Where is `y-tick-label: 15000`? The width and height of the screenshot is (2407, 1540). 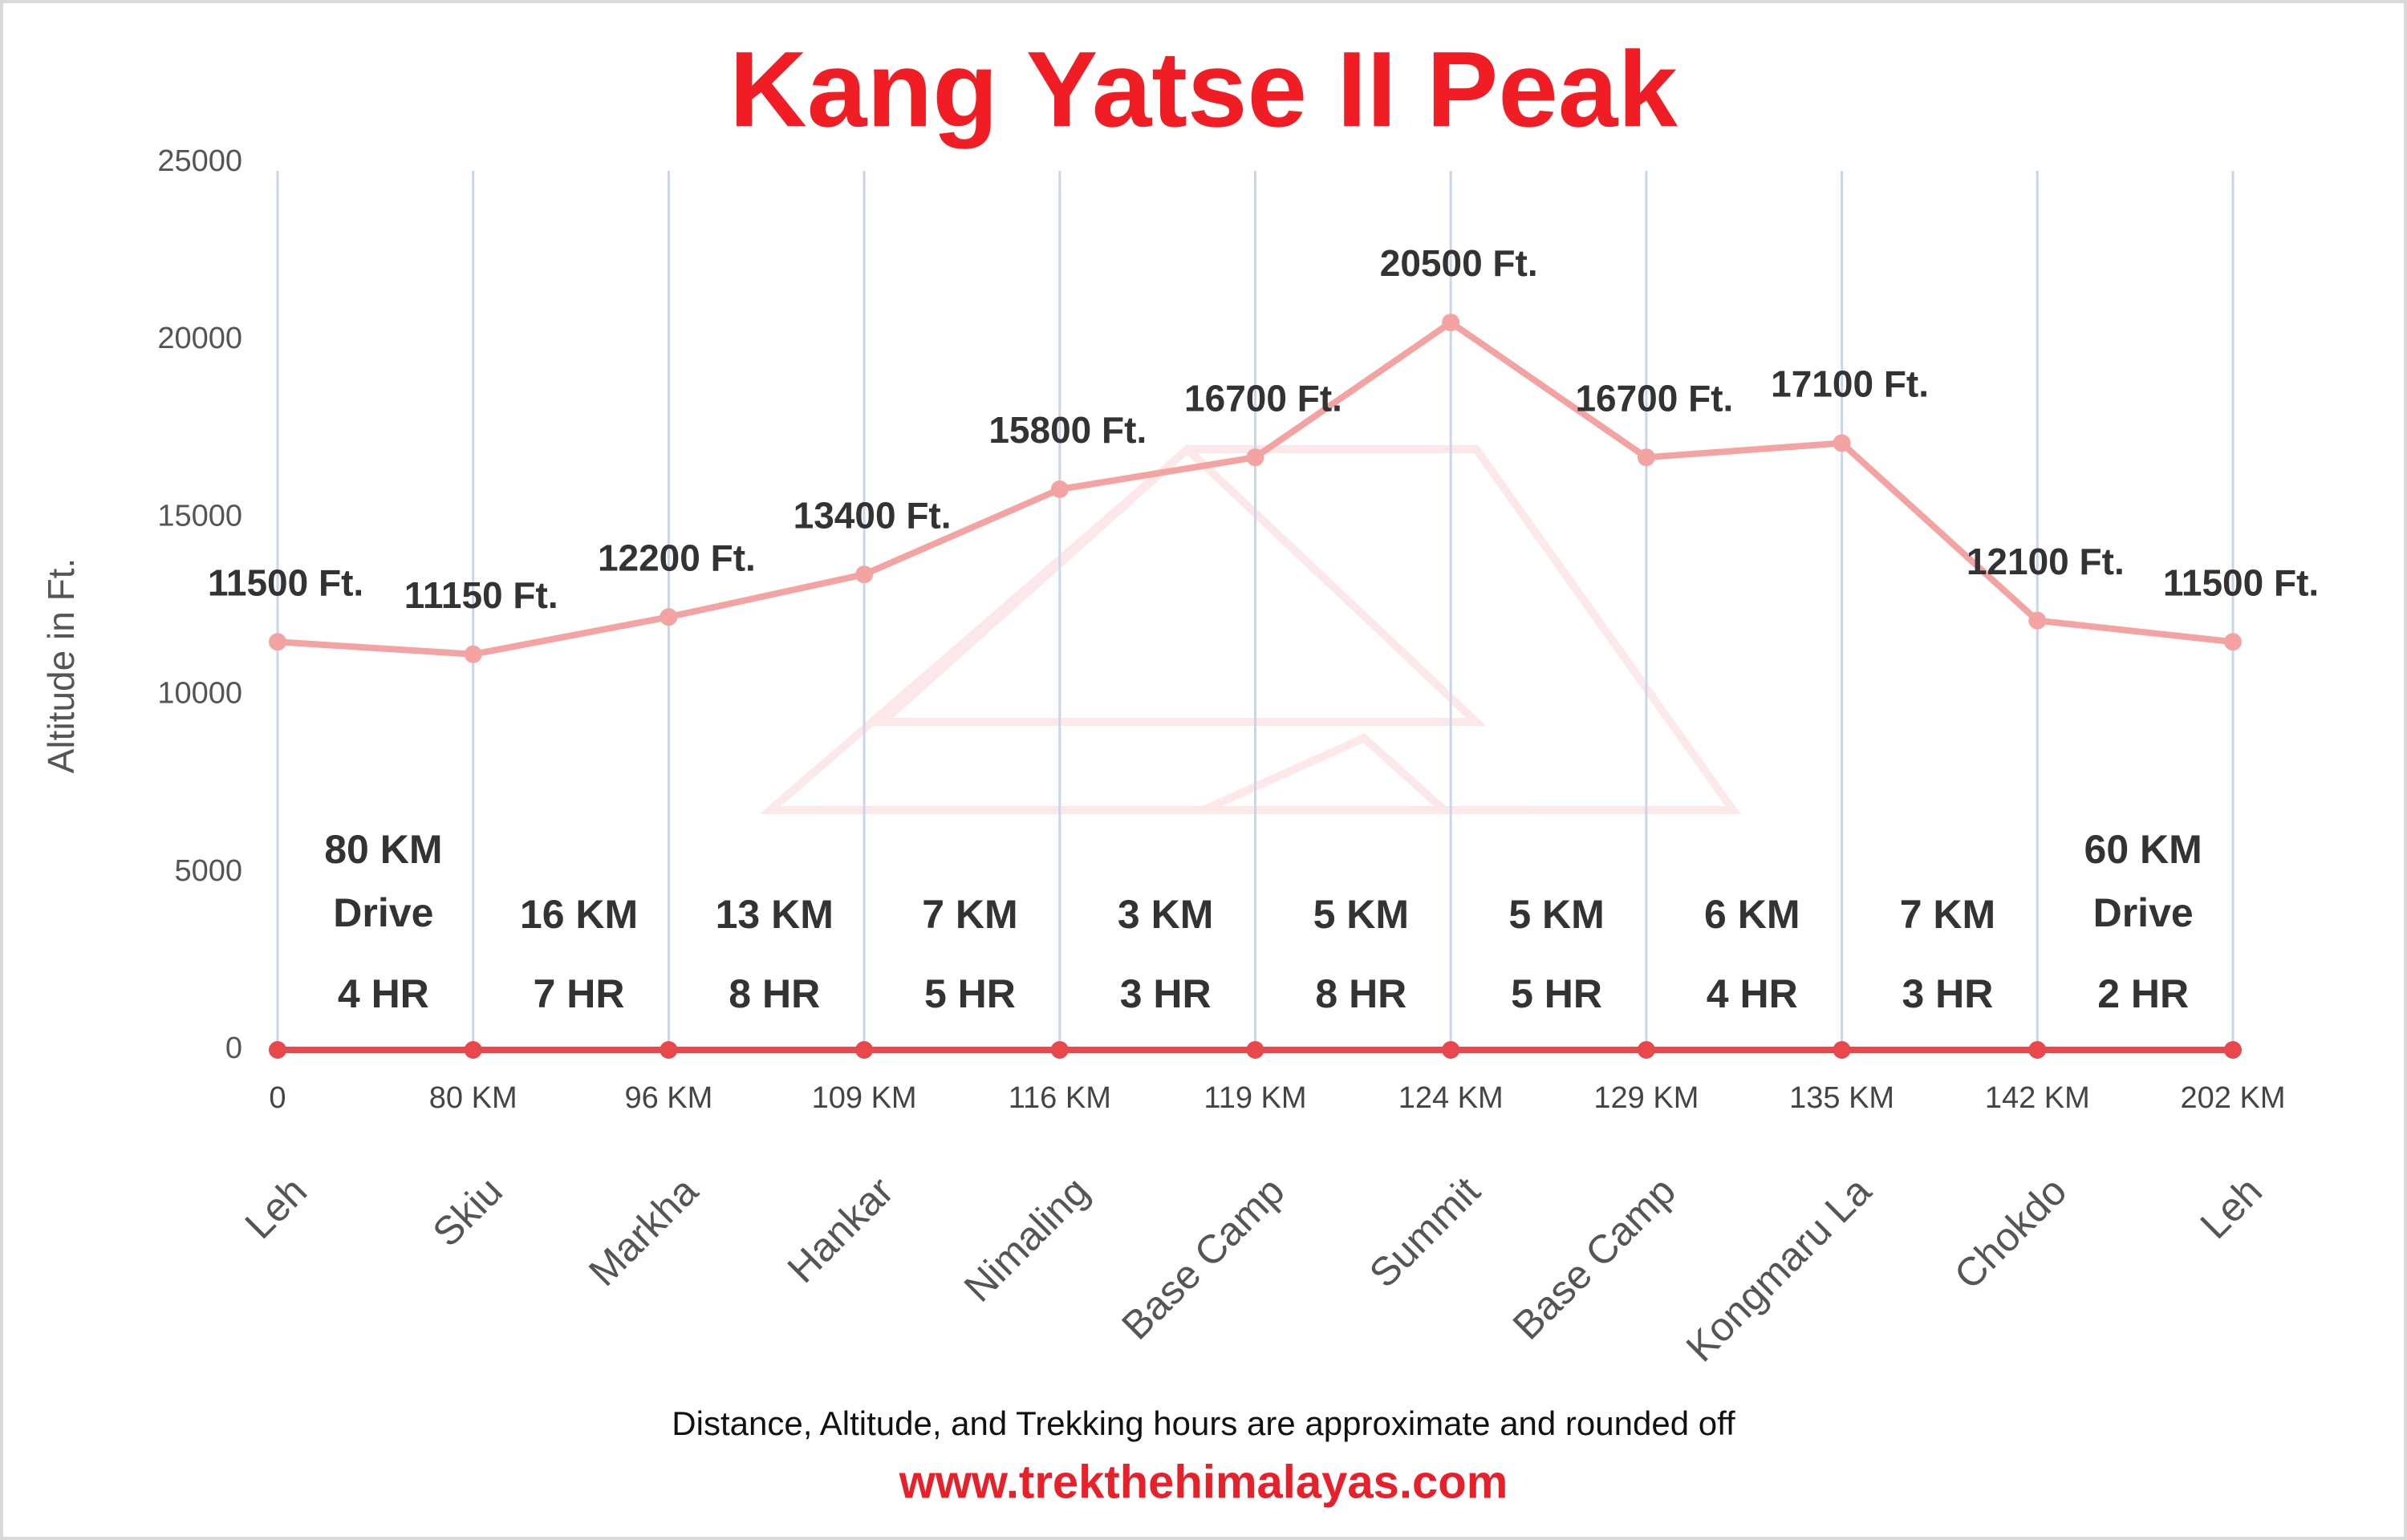
y-tick-label: 15000 is located at coordinates (199, 516).